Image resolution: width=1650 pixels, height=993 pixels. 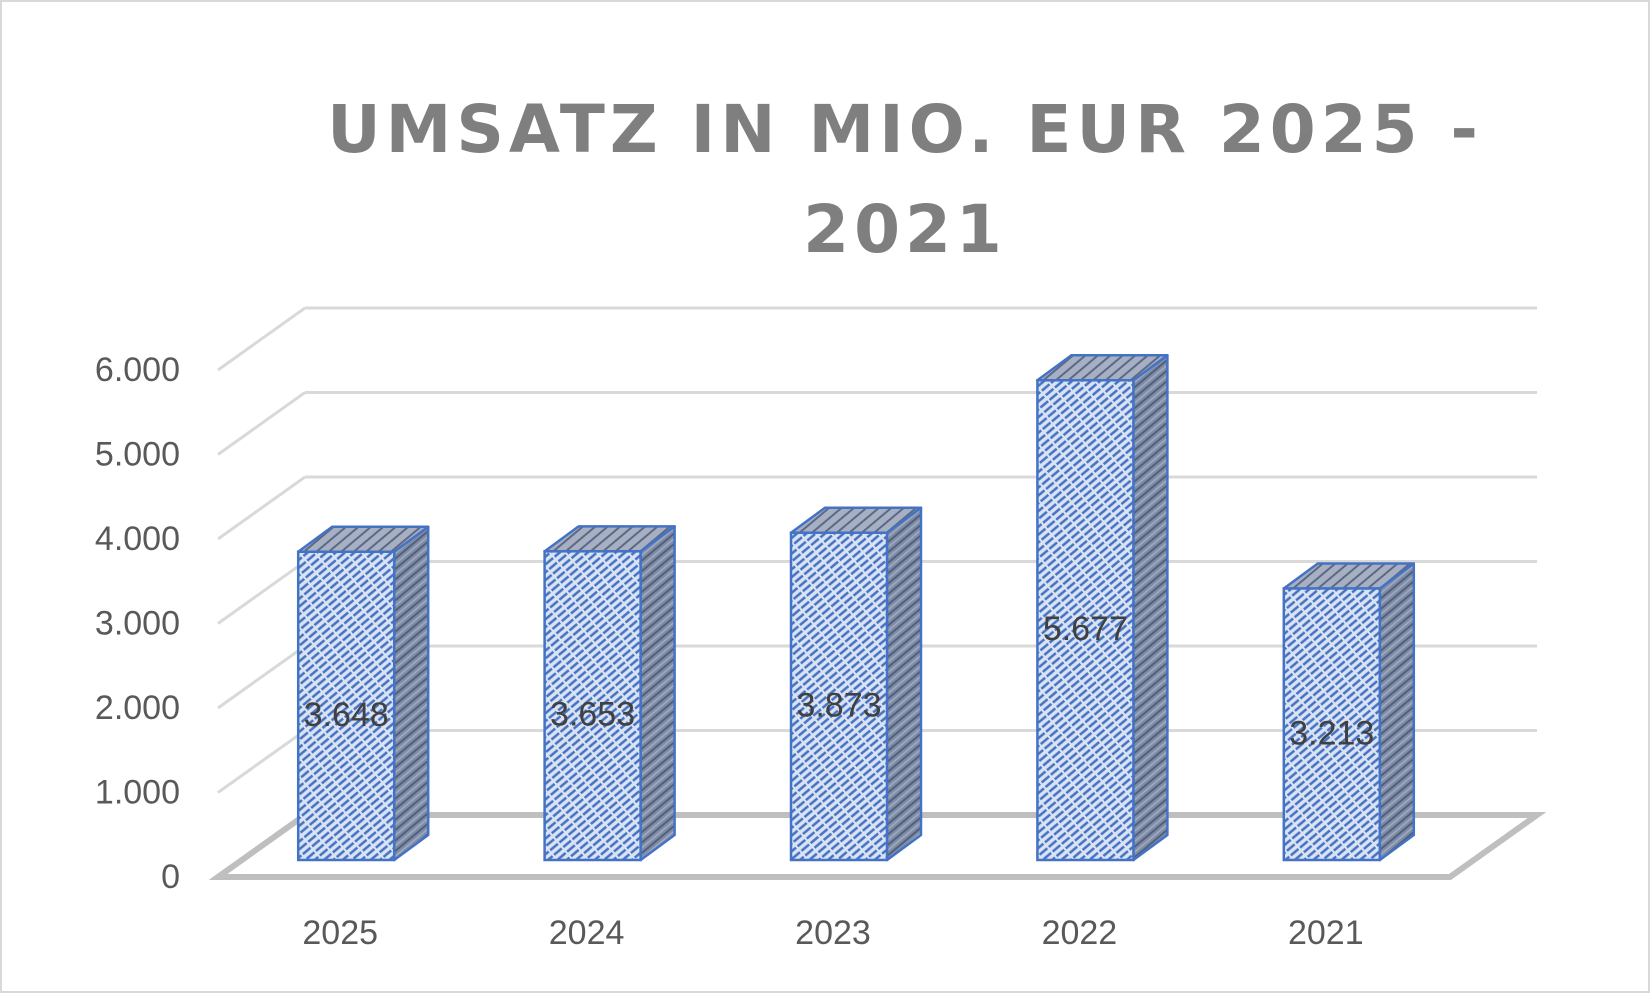 What do you see at coordinates (137, 539) in the screenshot?
I see `y-tick-label: 4.000` at bounding box center [137, 539].